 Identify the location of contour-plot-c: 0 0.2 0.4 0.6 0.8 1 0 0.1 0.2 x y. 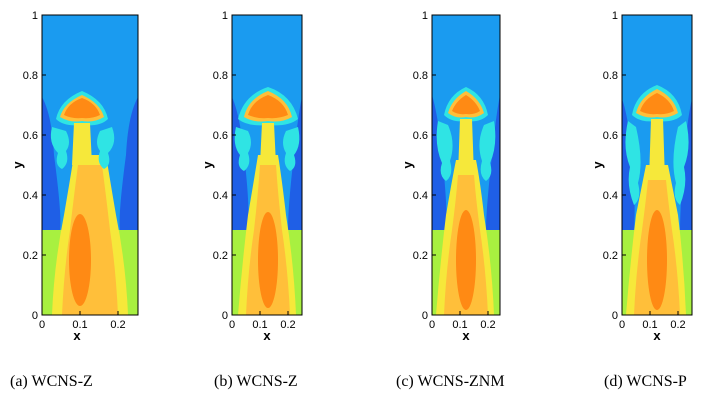
(450, 176).